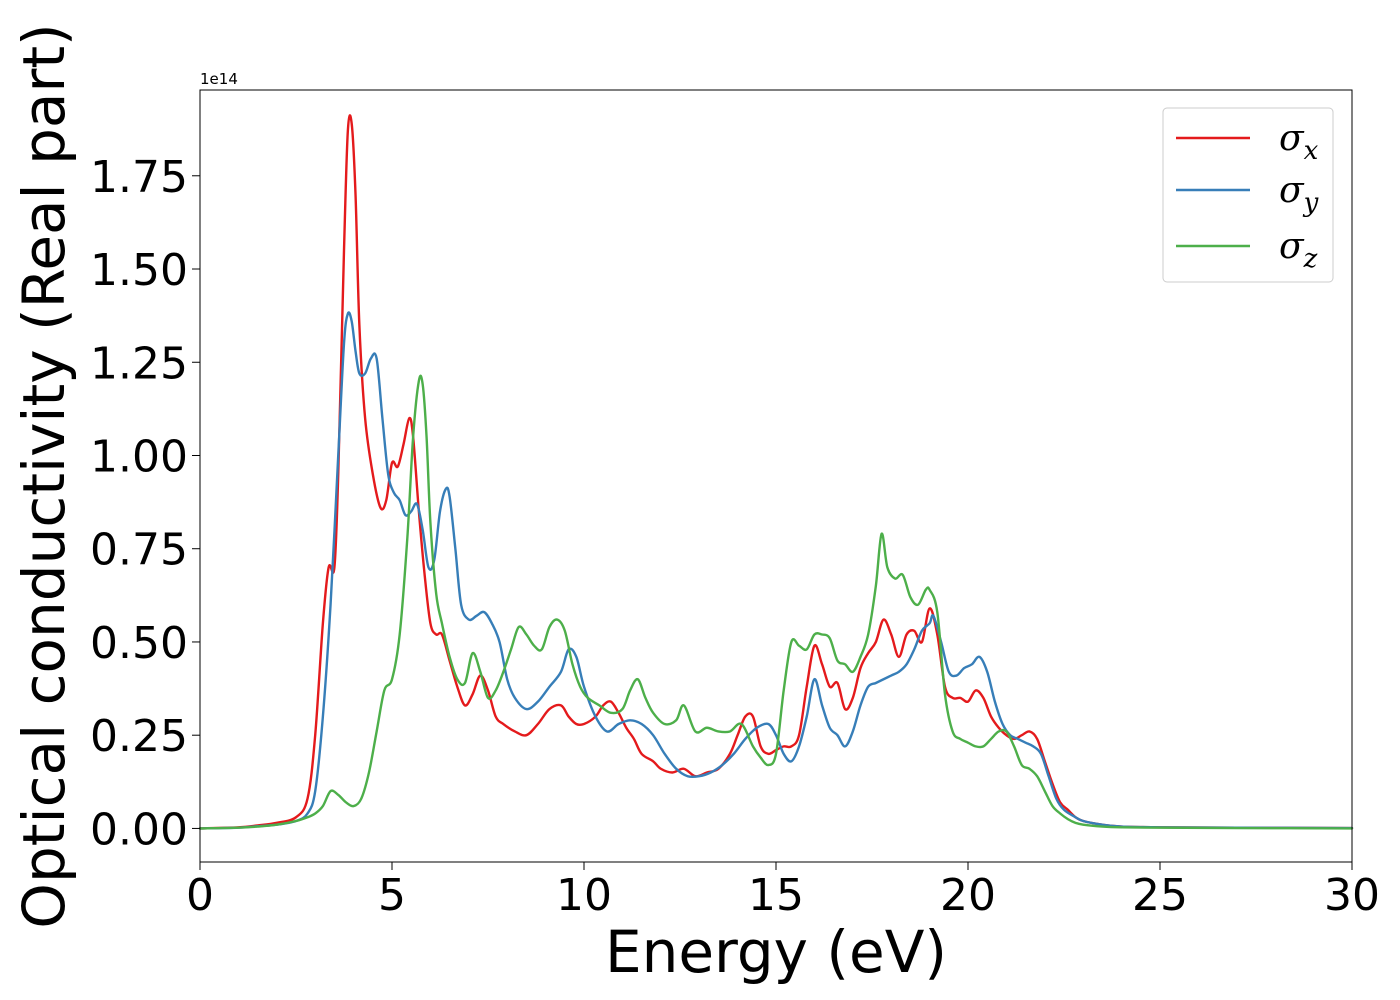 The width and height of the screenshot is (1400, 1000). Describe the element at coordinates (139, 363) in the screenshot. I see `y-tick-label: 1.25` at that location.